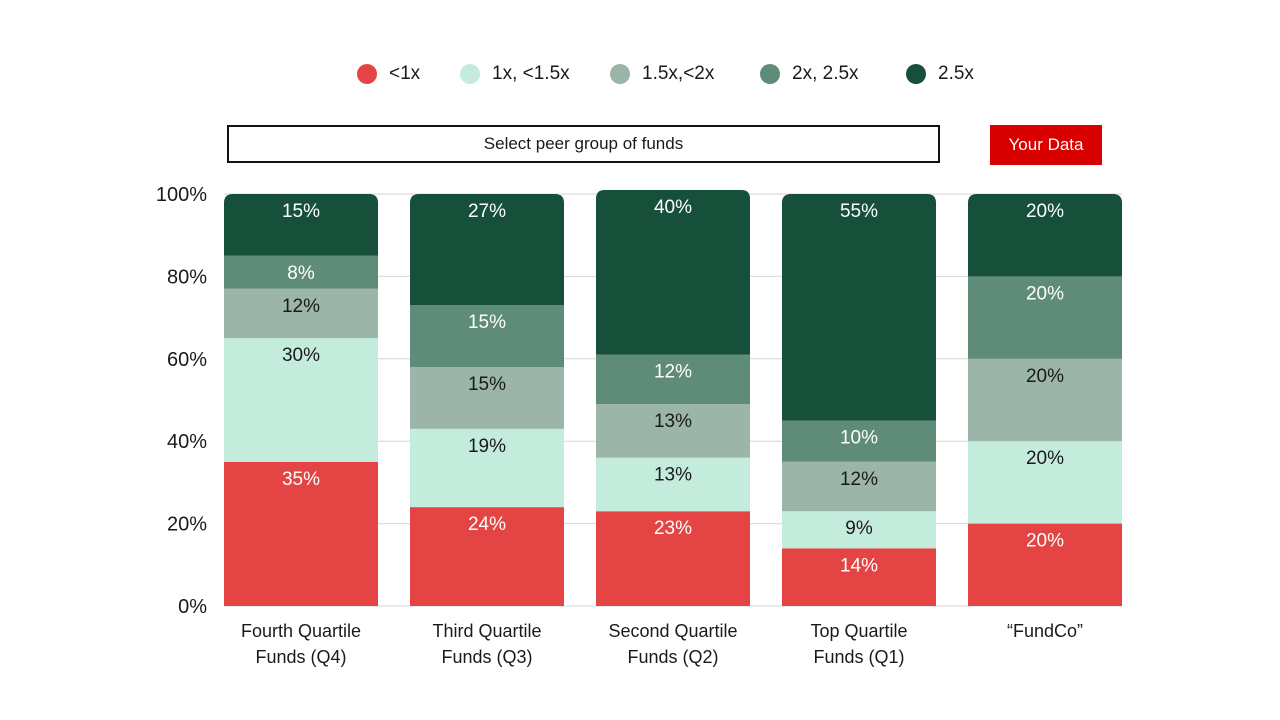 This screenshot has width=1280, height=720. I want to click on data-label: 9%, so click(859, 528).